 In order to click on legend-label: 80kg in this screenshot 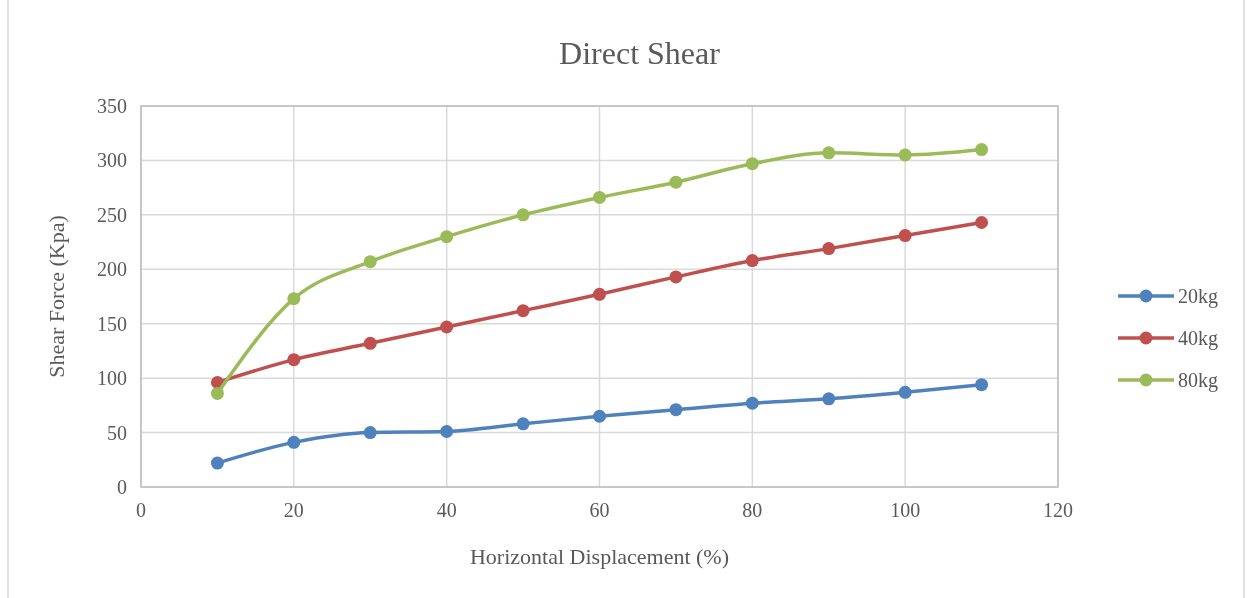, I will do `click(1198, 380)`.